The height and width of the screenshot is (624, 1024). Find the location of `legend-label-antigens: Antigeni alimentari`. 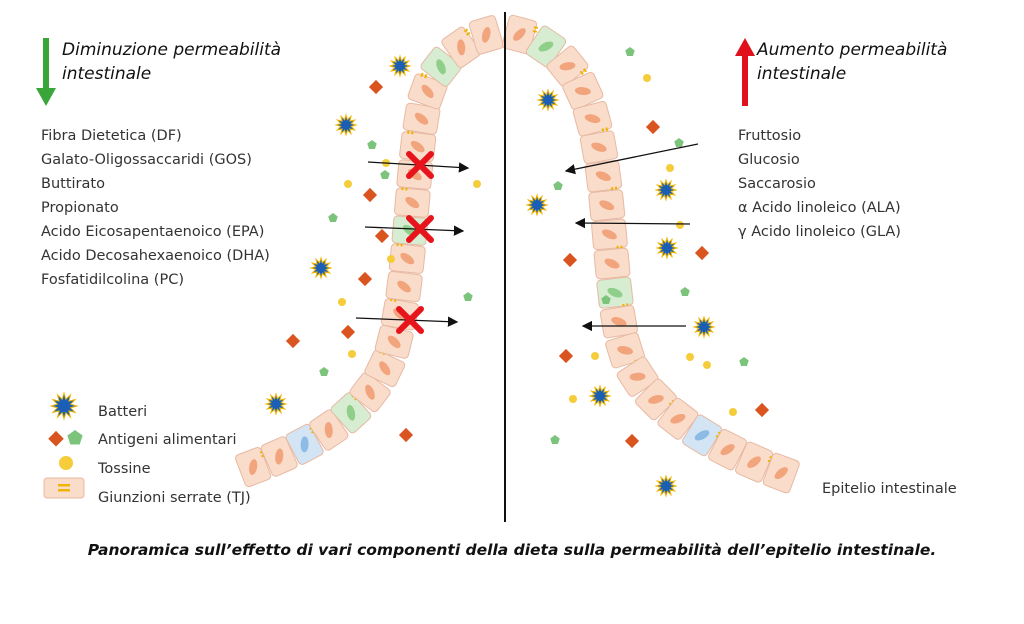

legend-label-antigens: Antigeni alimentari is located at coordinates (167, 440).